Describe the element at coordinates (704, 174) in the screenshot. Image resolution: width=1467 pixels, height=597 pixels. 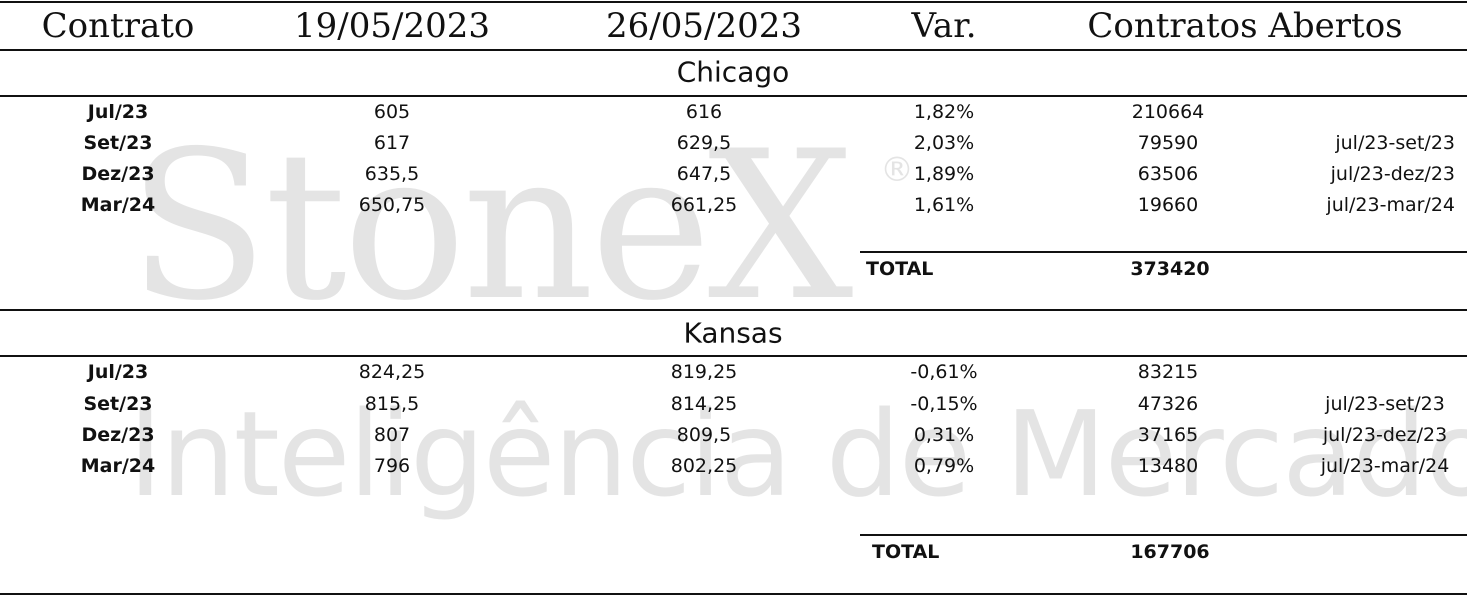
I see `value-cell: 647,5` at that location.